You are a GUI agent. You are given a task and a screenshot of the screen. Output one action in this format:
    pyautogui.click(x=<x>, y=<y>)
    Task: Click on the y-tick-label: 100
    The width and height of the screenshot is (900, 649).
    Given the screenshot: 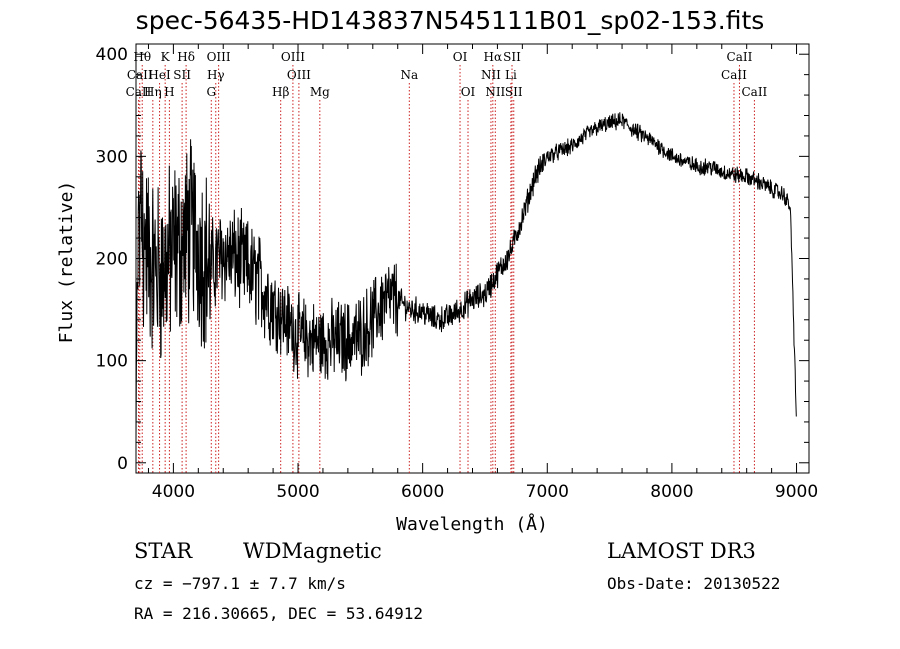 What is the action you would take?
    pyautogui.click(x=112, y=362)
    